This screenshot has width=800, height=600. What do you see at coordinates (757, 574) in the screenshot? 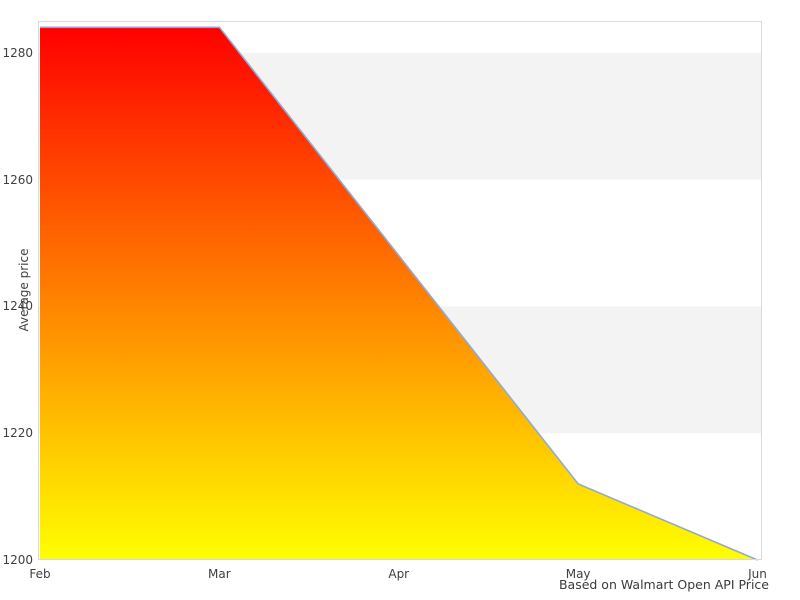
I see `x-tick-label: Jun` at bounding box center [757, 574].